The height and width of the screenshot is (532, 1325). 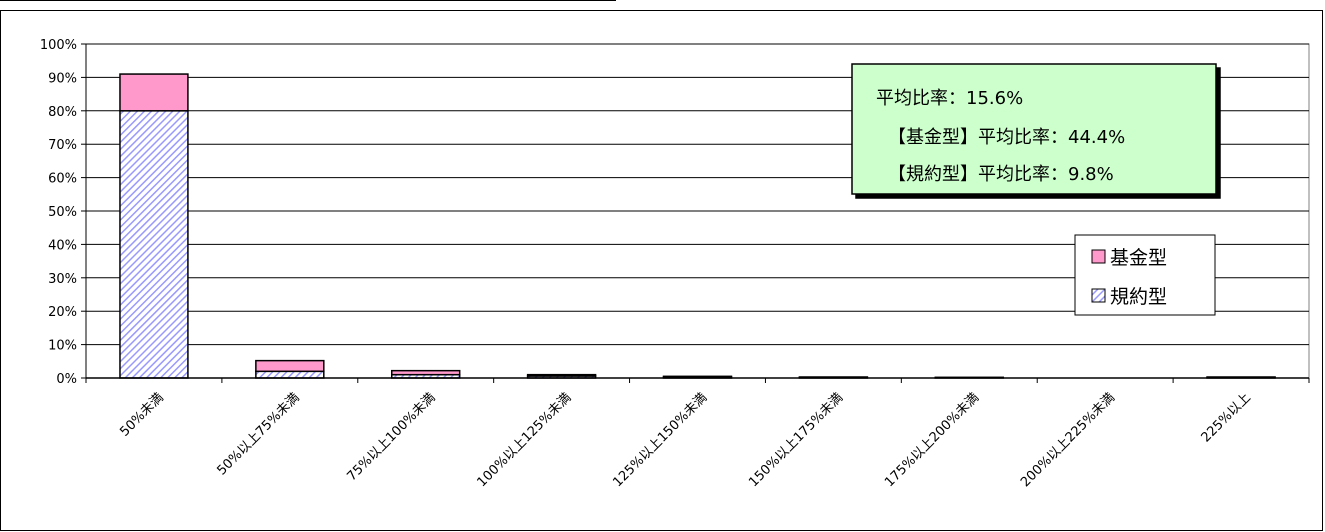 I want to click on legend-swatch-kikin, so click(x=1098, y=256).